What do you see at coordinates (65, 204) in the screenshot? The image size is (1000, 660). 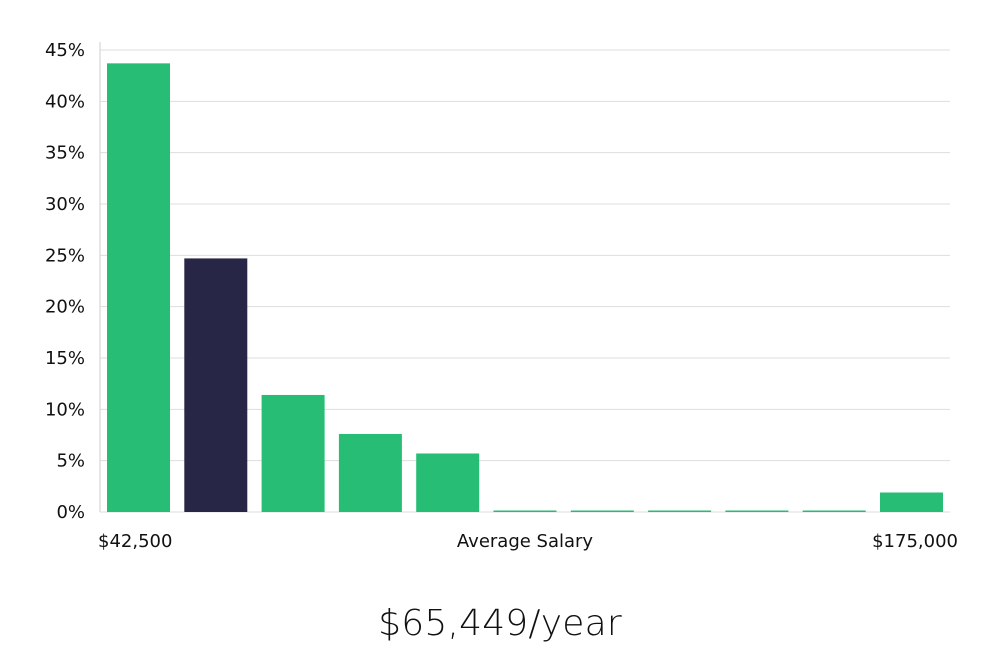 I see `y-tick-label: 30%` at bounding box center [65, 204].